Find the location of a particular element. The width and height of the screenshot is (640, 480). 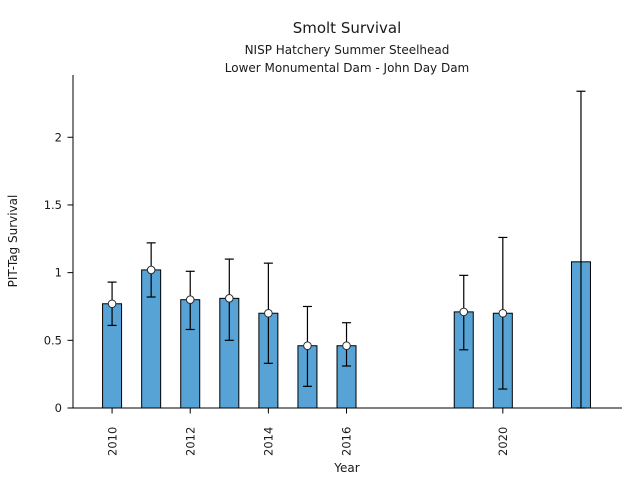

chart-title: Smolt Survival is located at coordinates (347, 28).